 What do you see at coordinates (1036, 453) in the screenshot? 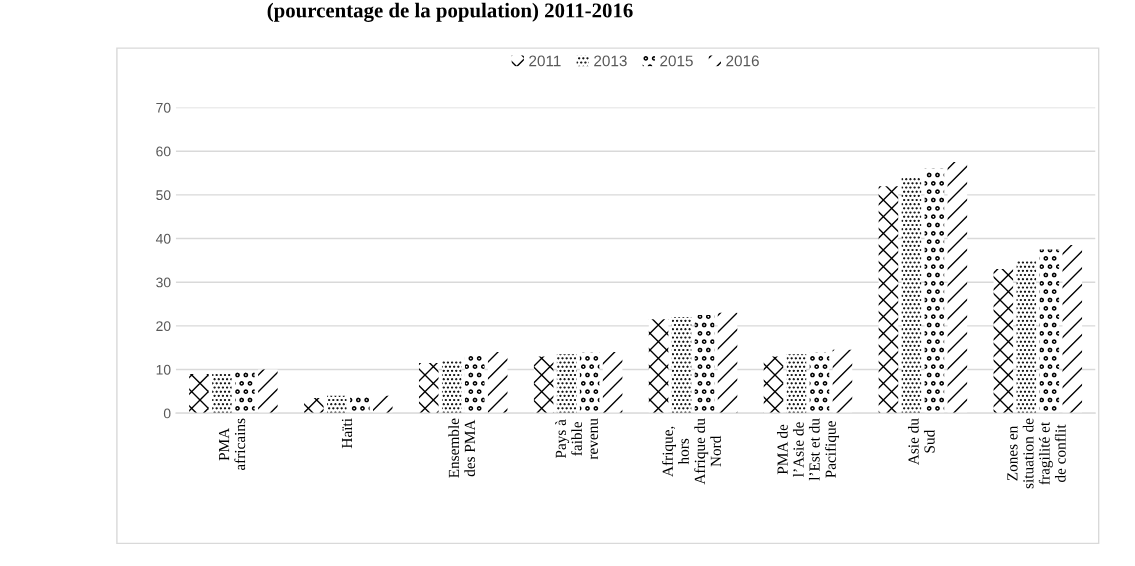
I see `x-tick-label: Zones en situation de fragilité et de conflit` at bounding box center [1036, 453].